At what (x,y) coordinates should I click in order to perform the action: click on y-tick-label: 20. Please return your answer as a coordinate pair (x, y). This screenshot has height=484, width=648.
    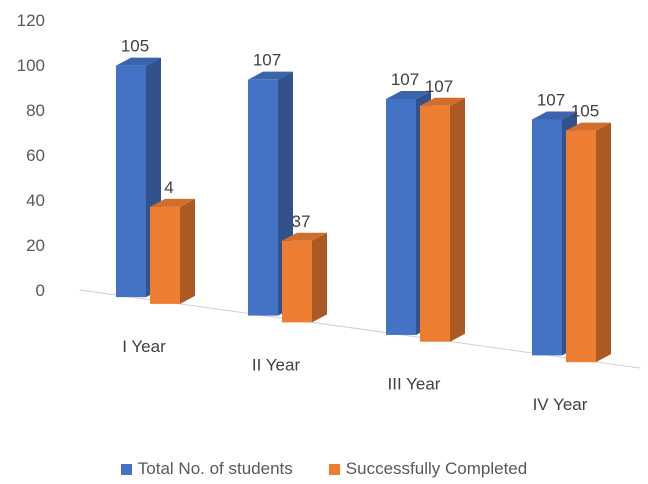
    Looking at the image, I should click on (35, 245).